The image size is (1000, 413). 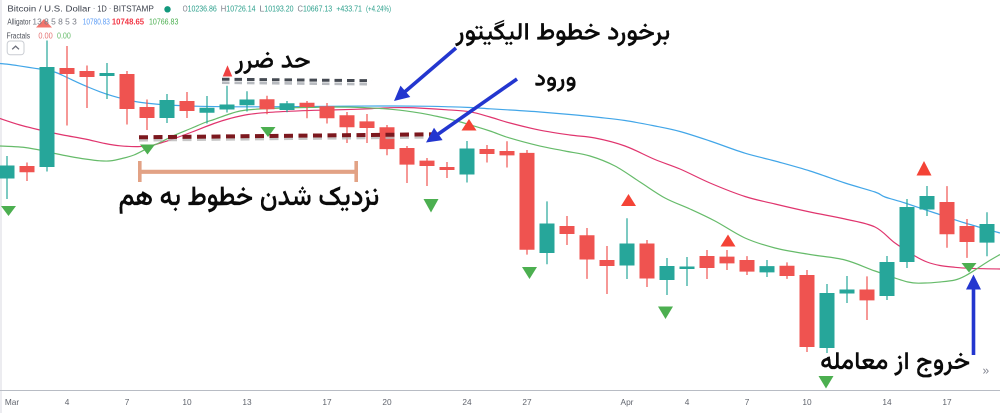 What do you see at coordinates (185, 9) in the screenshot?
I see `svg-text: O` at bounding box center [185, 9].